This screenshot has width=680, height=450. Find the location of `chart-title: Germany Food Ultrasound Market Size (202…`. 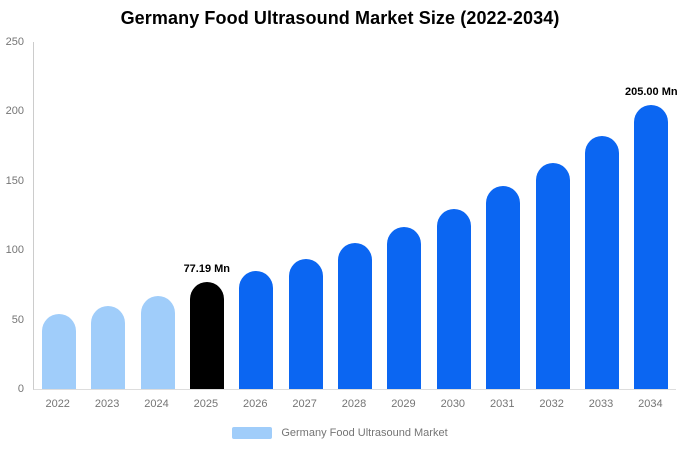

chart-title: Germany Food Ultrasound Market Size (202… is located at coordinates (340, 18).